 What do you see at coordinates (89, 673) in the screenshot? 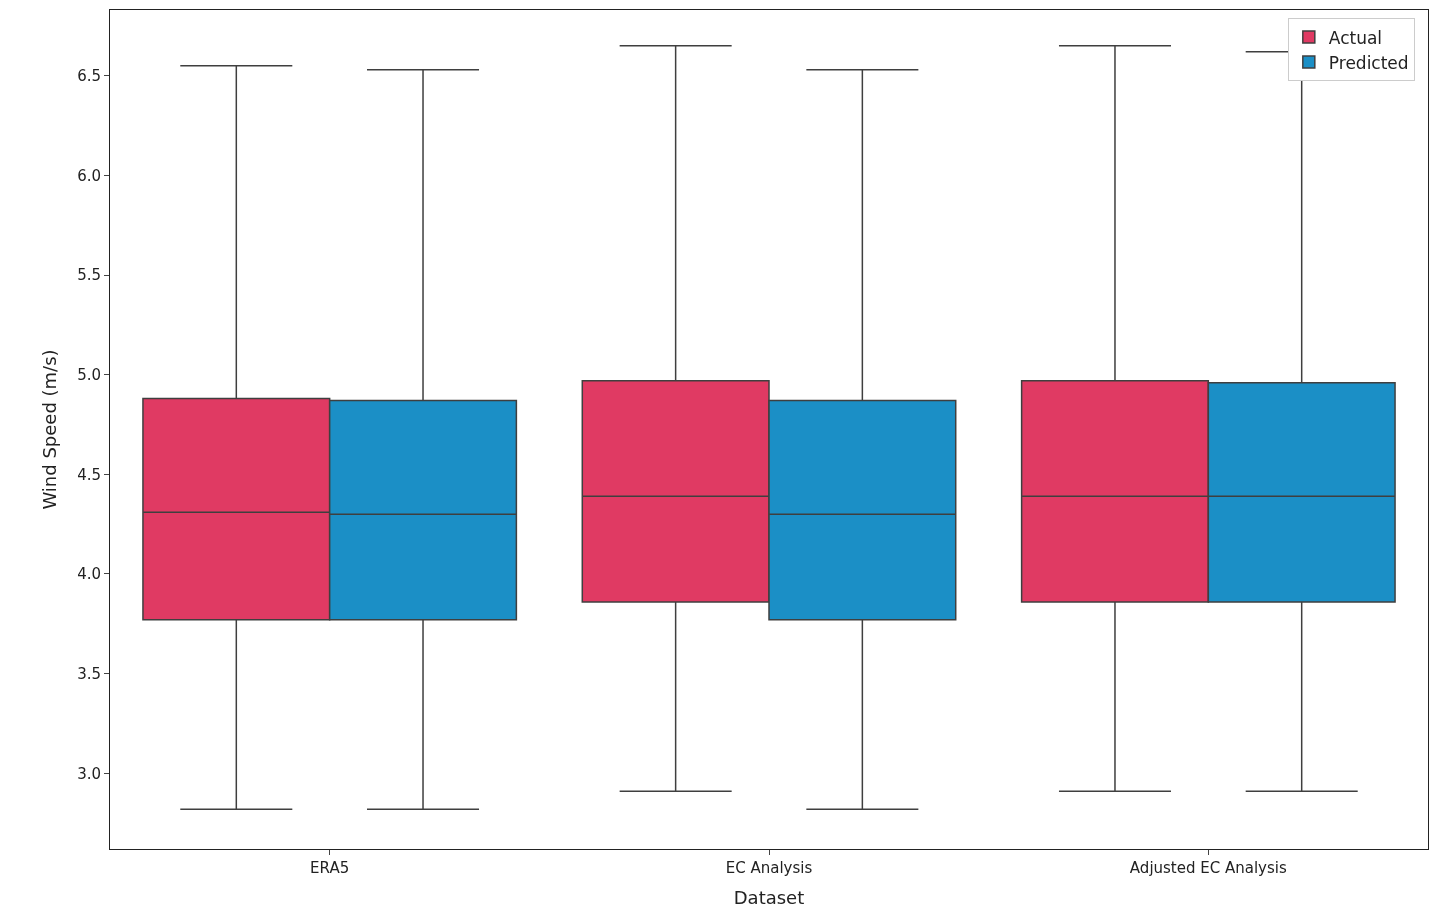
I see `y-tick-label: 3.5` at bounding box center [89, 673].